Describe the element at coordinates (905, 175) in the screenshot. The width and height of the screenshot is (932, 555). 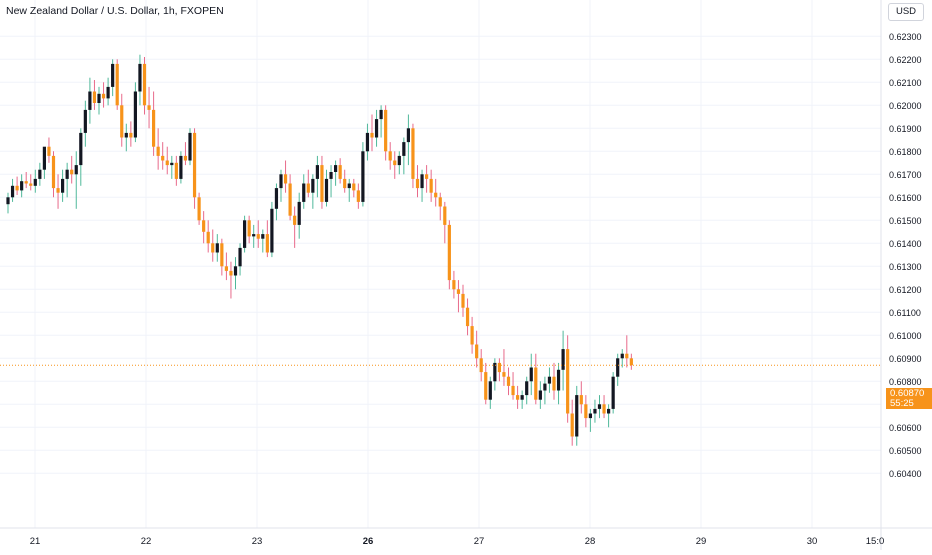
I see `y-tick-label: 0.61700` at that location.